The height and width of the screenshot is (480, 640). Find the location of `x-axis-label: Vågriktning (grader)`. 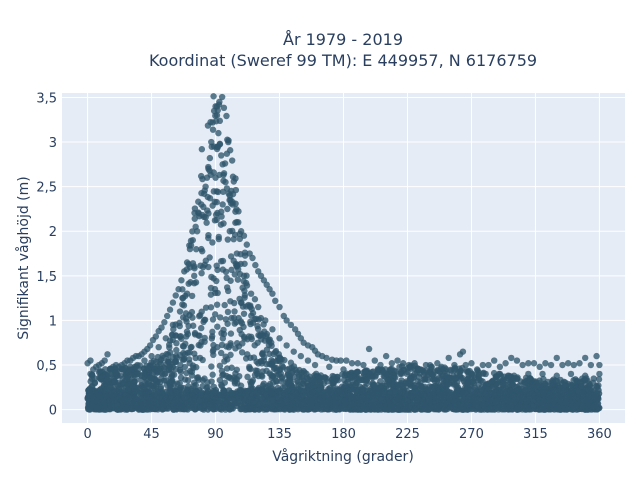

x-axis-label: Vågriktning (grader) is located at coordinates (343, 456).